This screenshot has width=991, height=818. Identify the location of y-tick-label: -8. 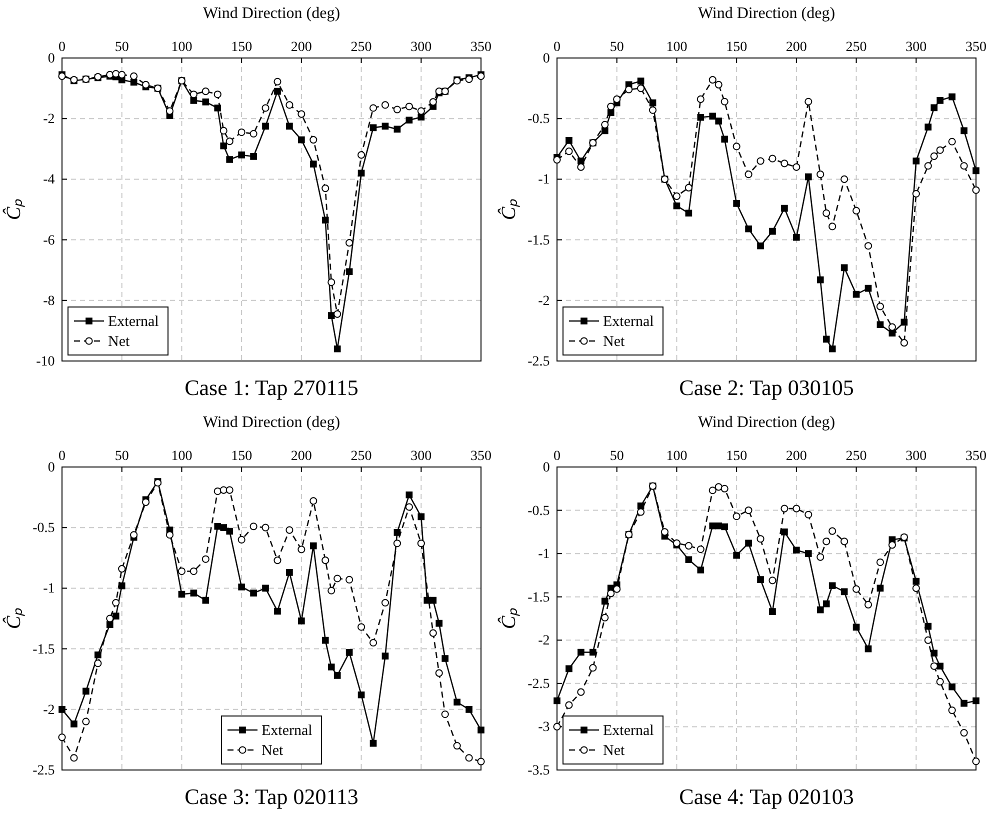
(49, 301).